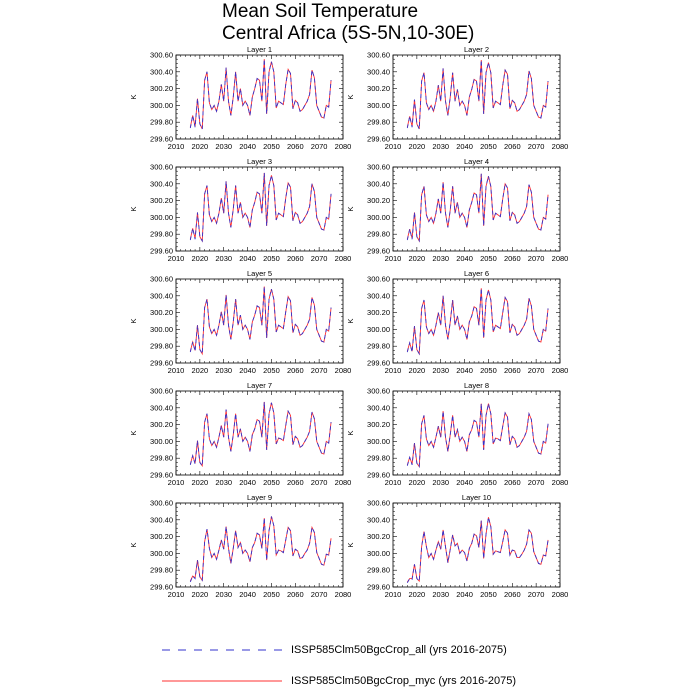  What do you see at coordinates (476, 385) in the screenshot?
I see `panel-title: Layer 8` at bounding box center [476, 385].